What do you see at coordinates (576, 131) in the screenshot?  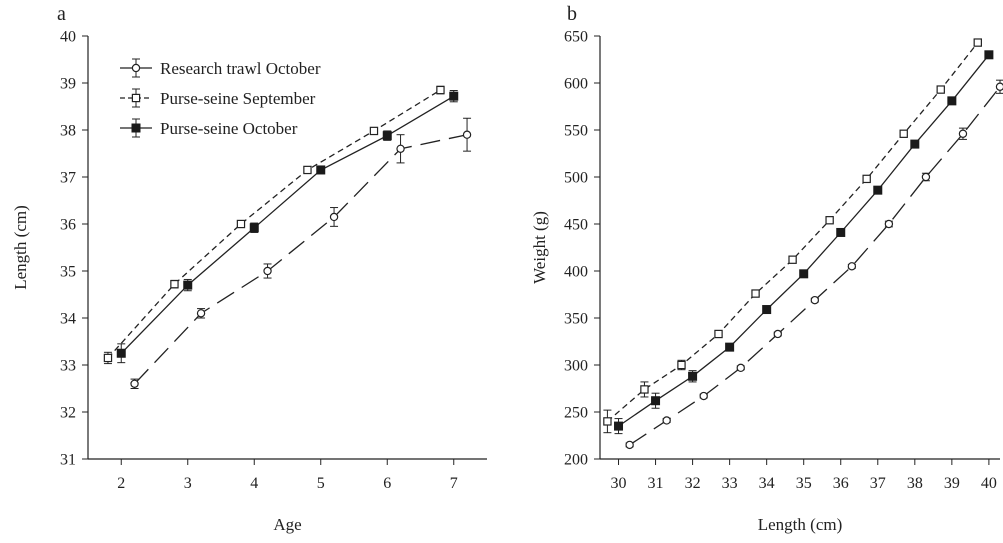 I see `y-tick-label: 550` at bounding box center [576, 131].